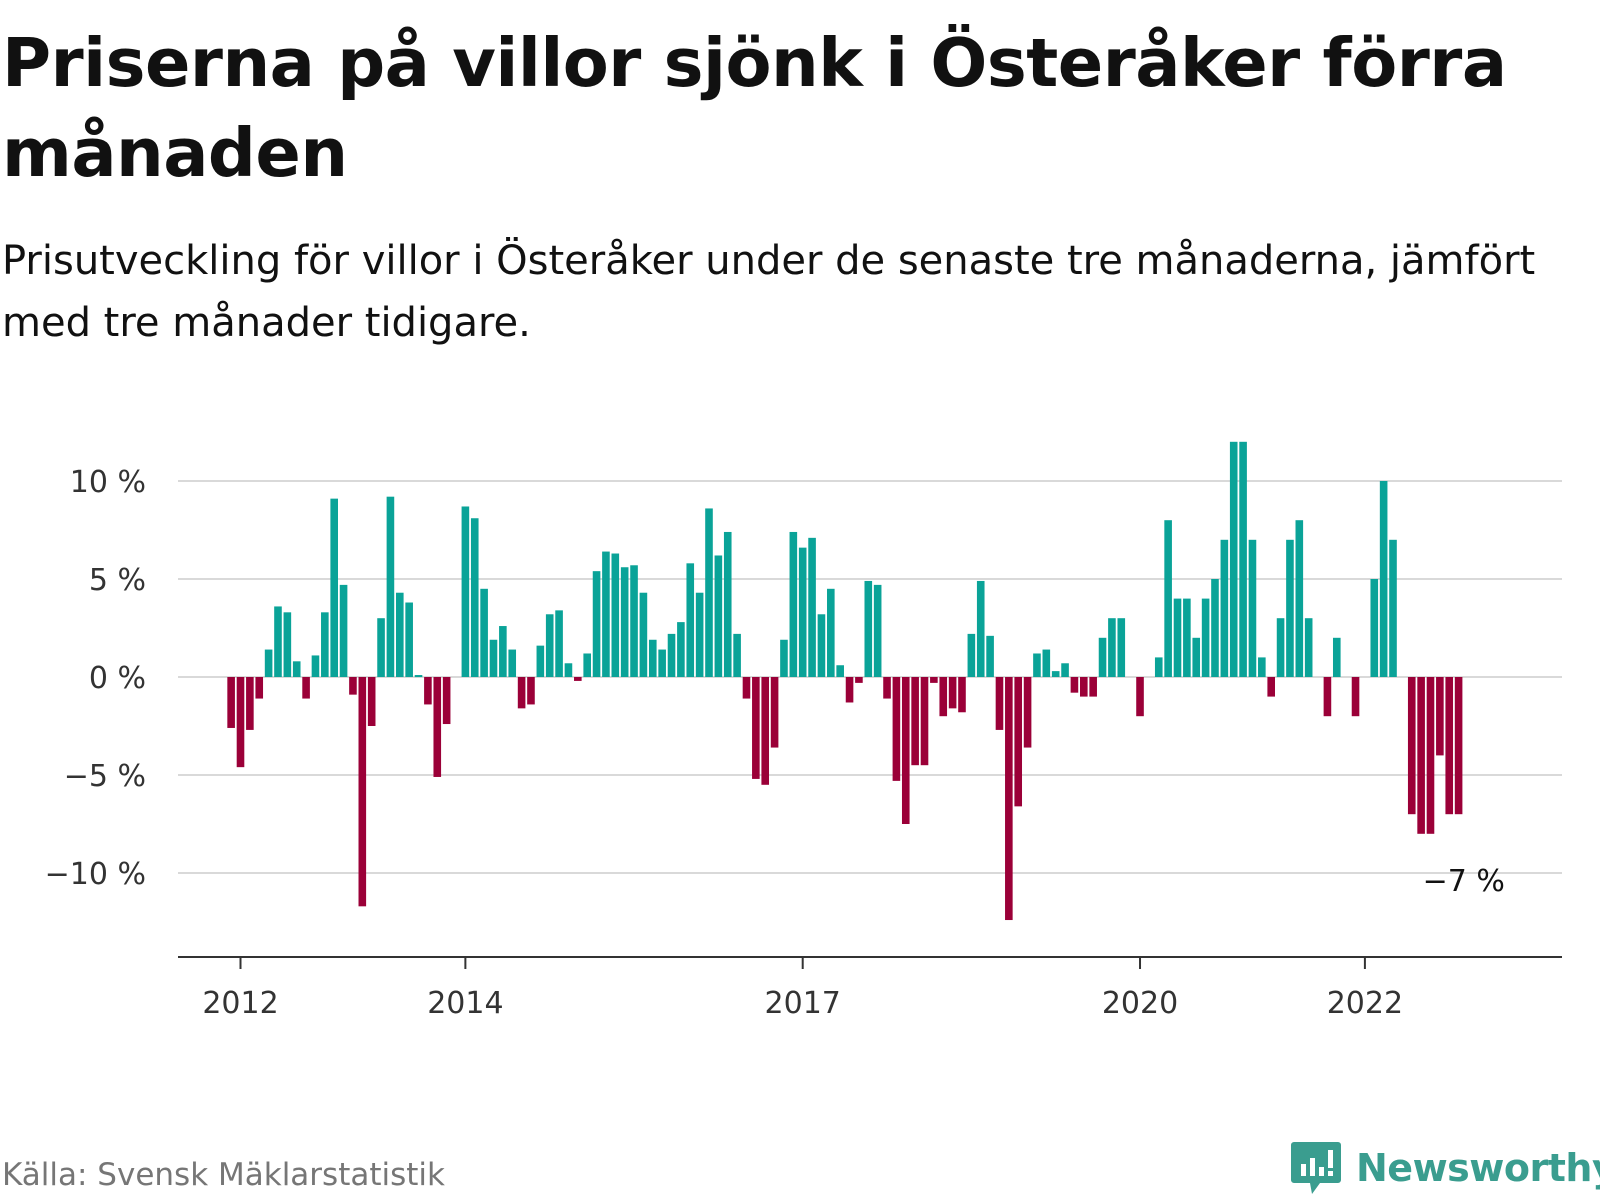 Image resolution: width=1600 pixels, height=1200 pixels. I want to click on y-tick-label: 5 %, so click(117, 580).